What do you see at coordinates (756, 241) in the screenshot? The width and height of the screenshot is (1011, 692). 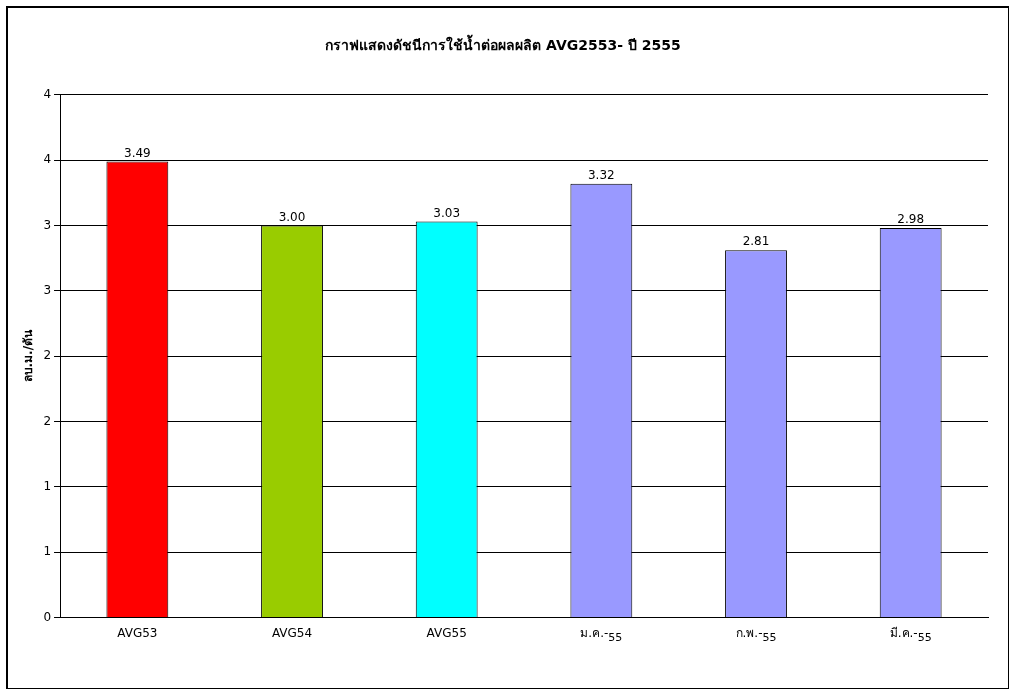 I see `data-label: 2.81` at bounding box center [756, 241].